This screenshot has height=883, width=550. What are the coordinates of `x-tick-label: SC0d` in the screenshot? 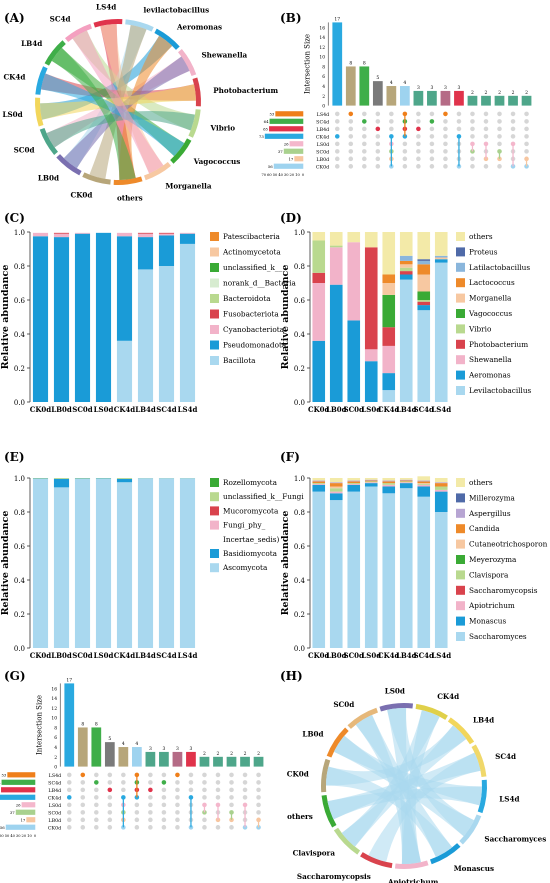 It's located at (82, 655).